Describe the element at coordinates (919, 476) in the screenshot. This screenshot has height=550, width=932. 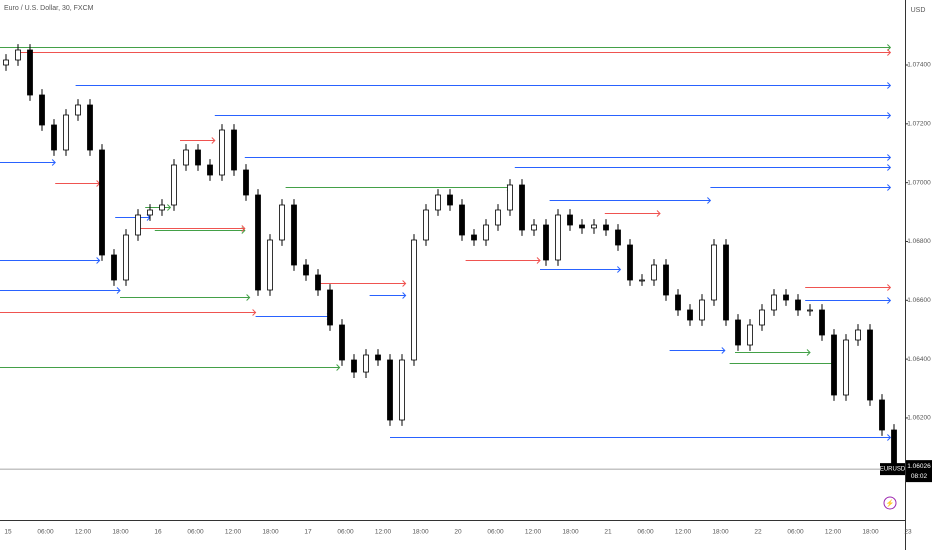
I see `countdown-label: 08:02` at that location.